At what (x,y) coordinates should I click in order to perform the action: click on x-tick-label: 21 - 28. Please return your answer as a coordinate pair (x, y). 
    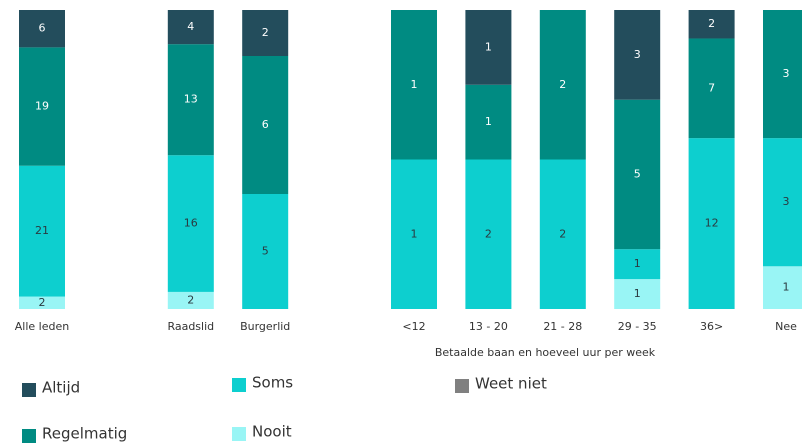
    Looking at the image, I should click on (562, 326).